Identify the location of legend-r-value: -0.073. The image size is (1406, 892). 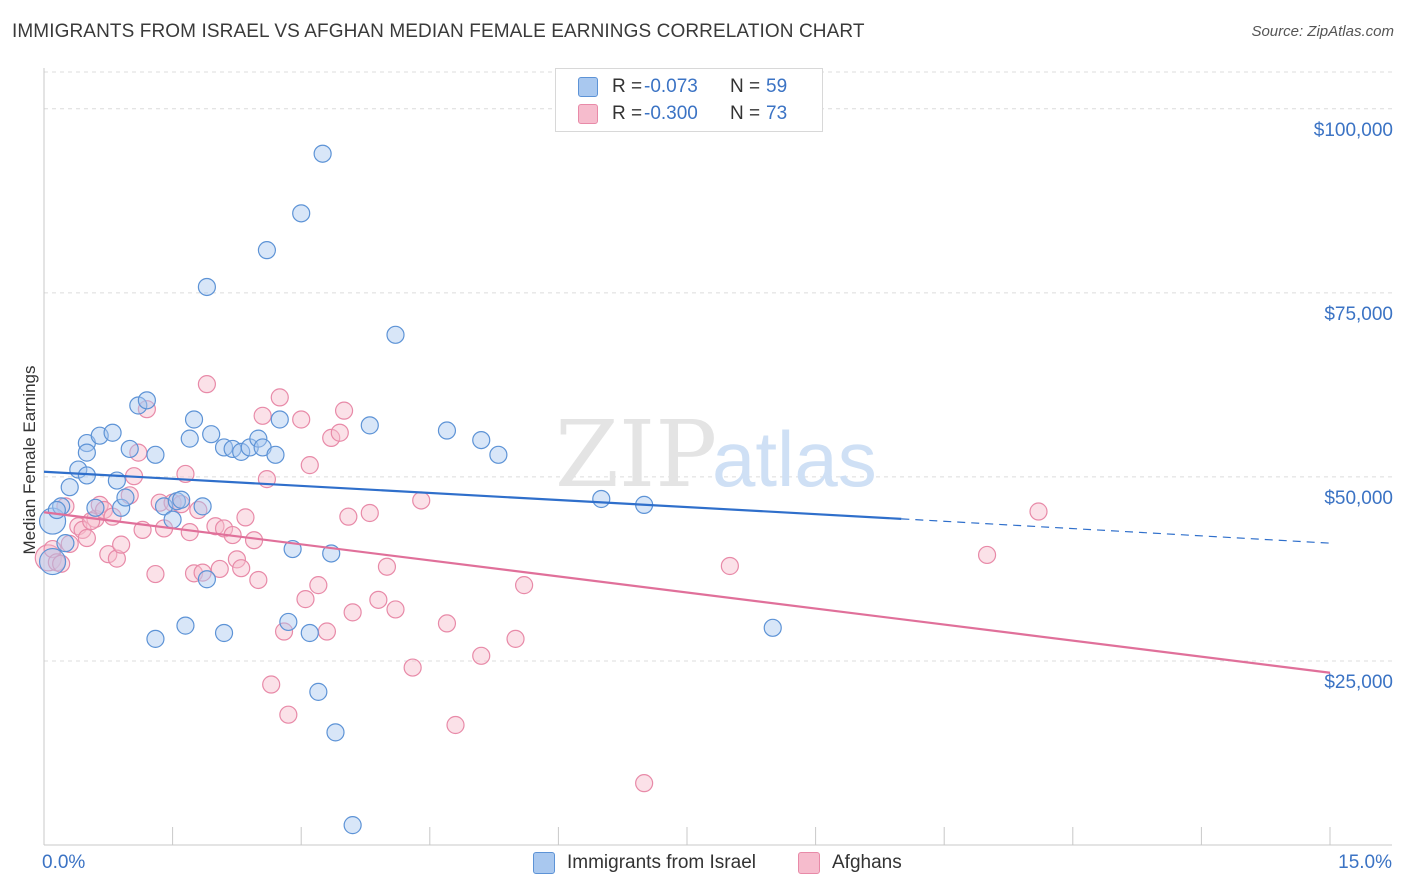
(671, 86).